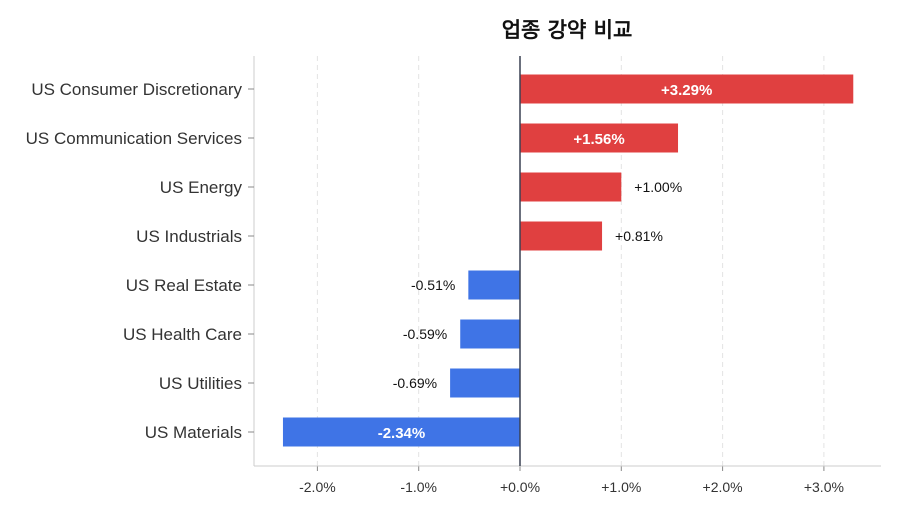 The width and height of the screenshot is (900, 514). Describe the element at coordinates (425, 334) in the screenshot. I see `value-label: -0.59%` at that location.